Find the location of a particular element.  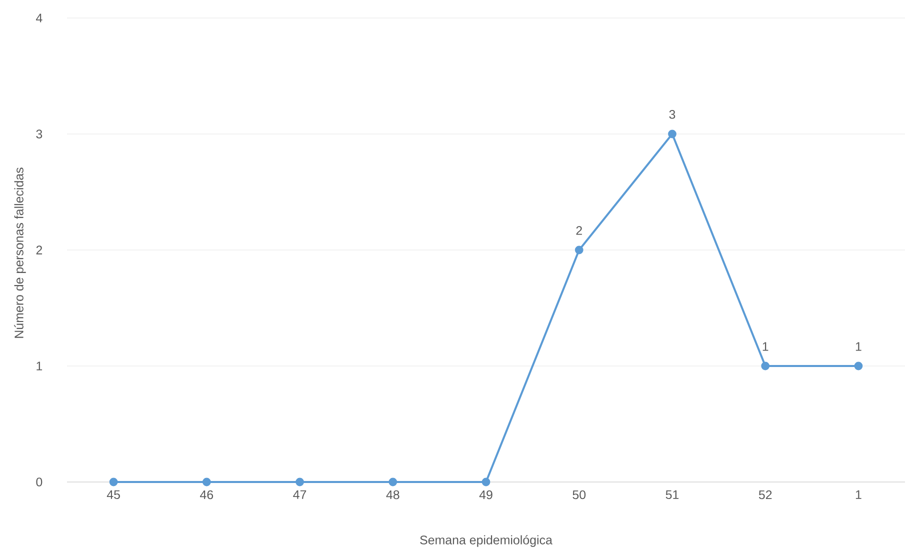

data-label: 3 is located at coordinates (672, 114).